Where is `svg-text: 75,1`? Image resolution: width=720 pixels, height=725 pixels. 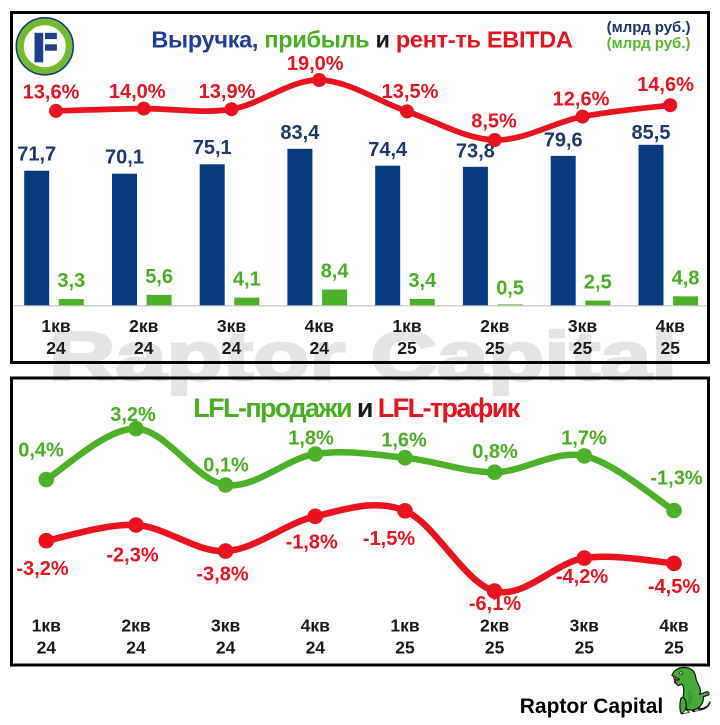
svg-text: 75,1 is located at coordinates (212, 148).